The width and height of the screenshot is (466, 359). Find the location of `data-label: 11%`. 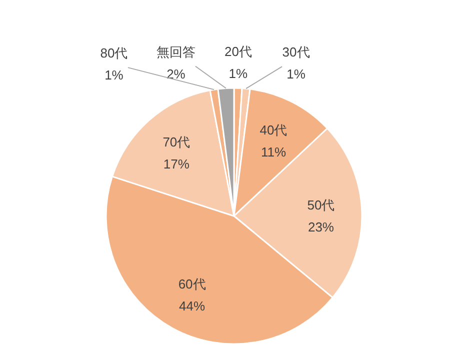

data-label: 11% is located at coordinates (273, 152).